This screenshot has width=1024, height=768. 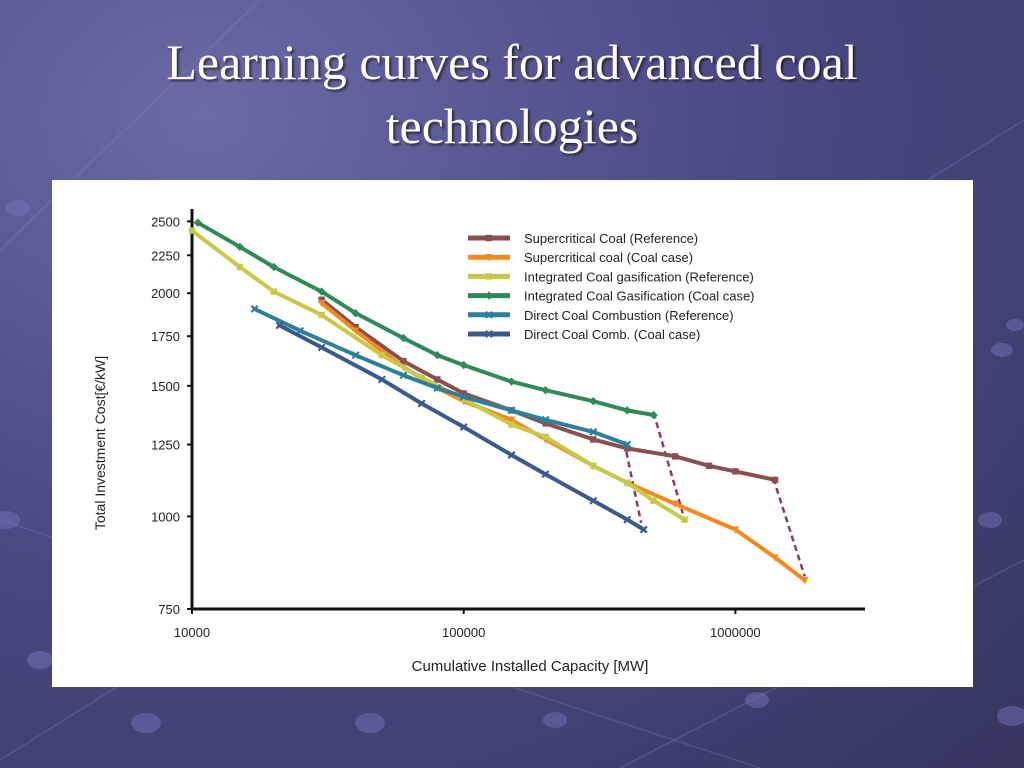 What do you see at coordinates (612, 334) in the screenshot?
I see `legend-label: Direct Coal Comb. (Coal case)` at bounding box center [612, 334].